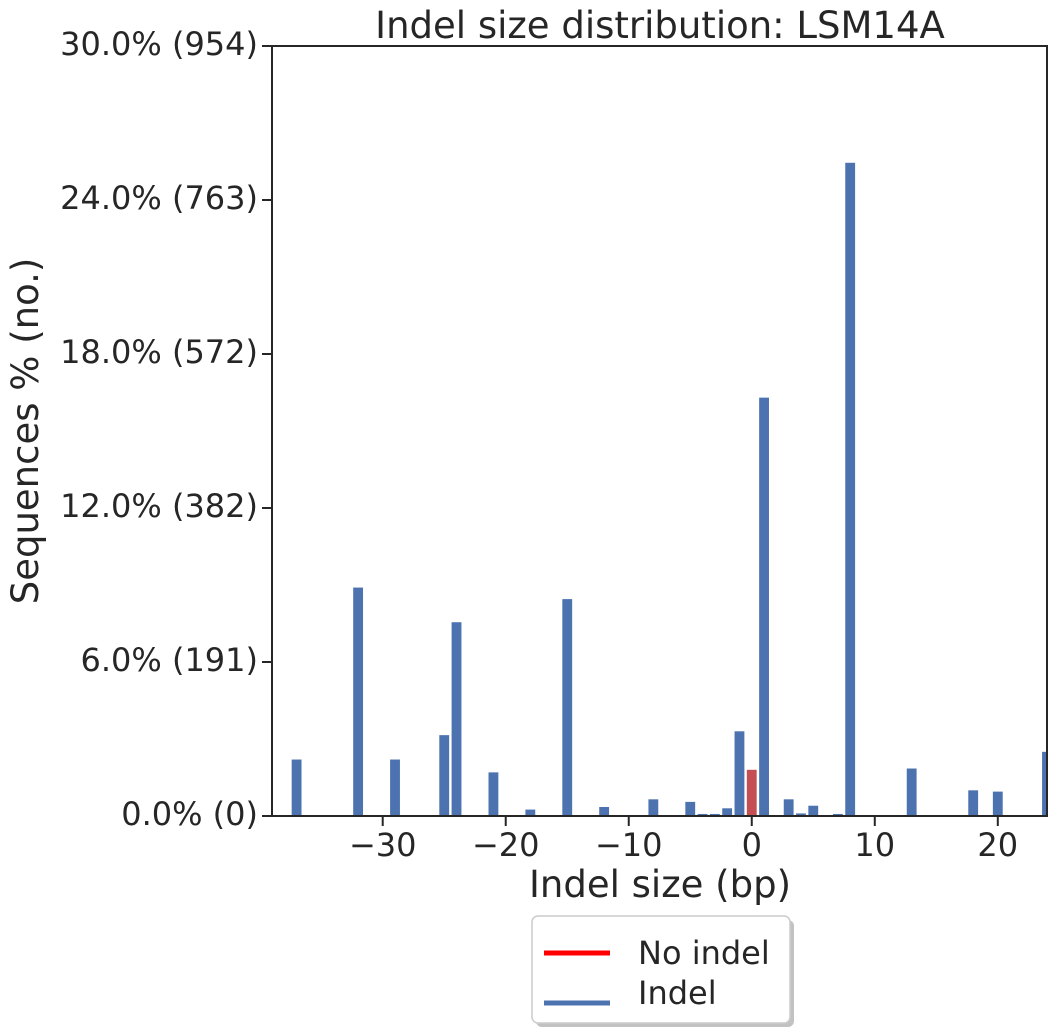 This screenshot has width=1057, height=1035. I want to click on bar-indel--25, so click(444, 775).